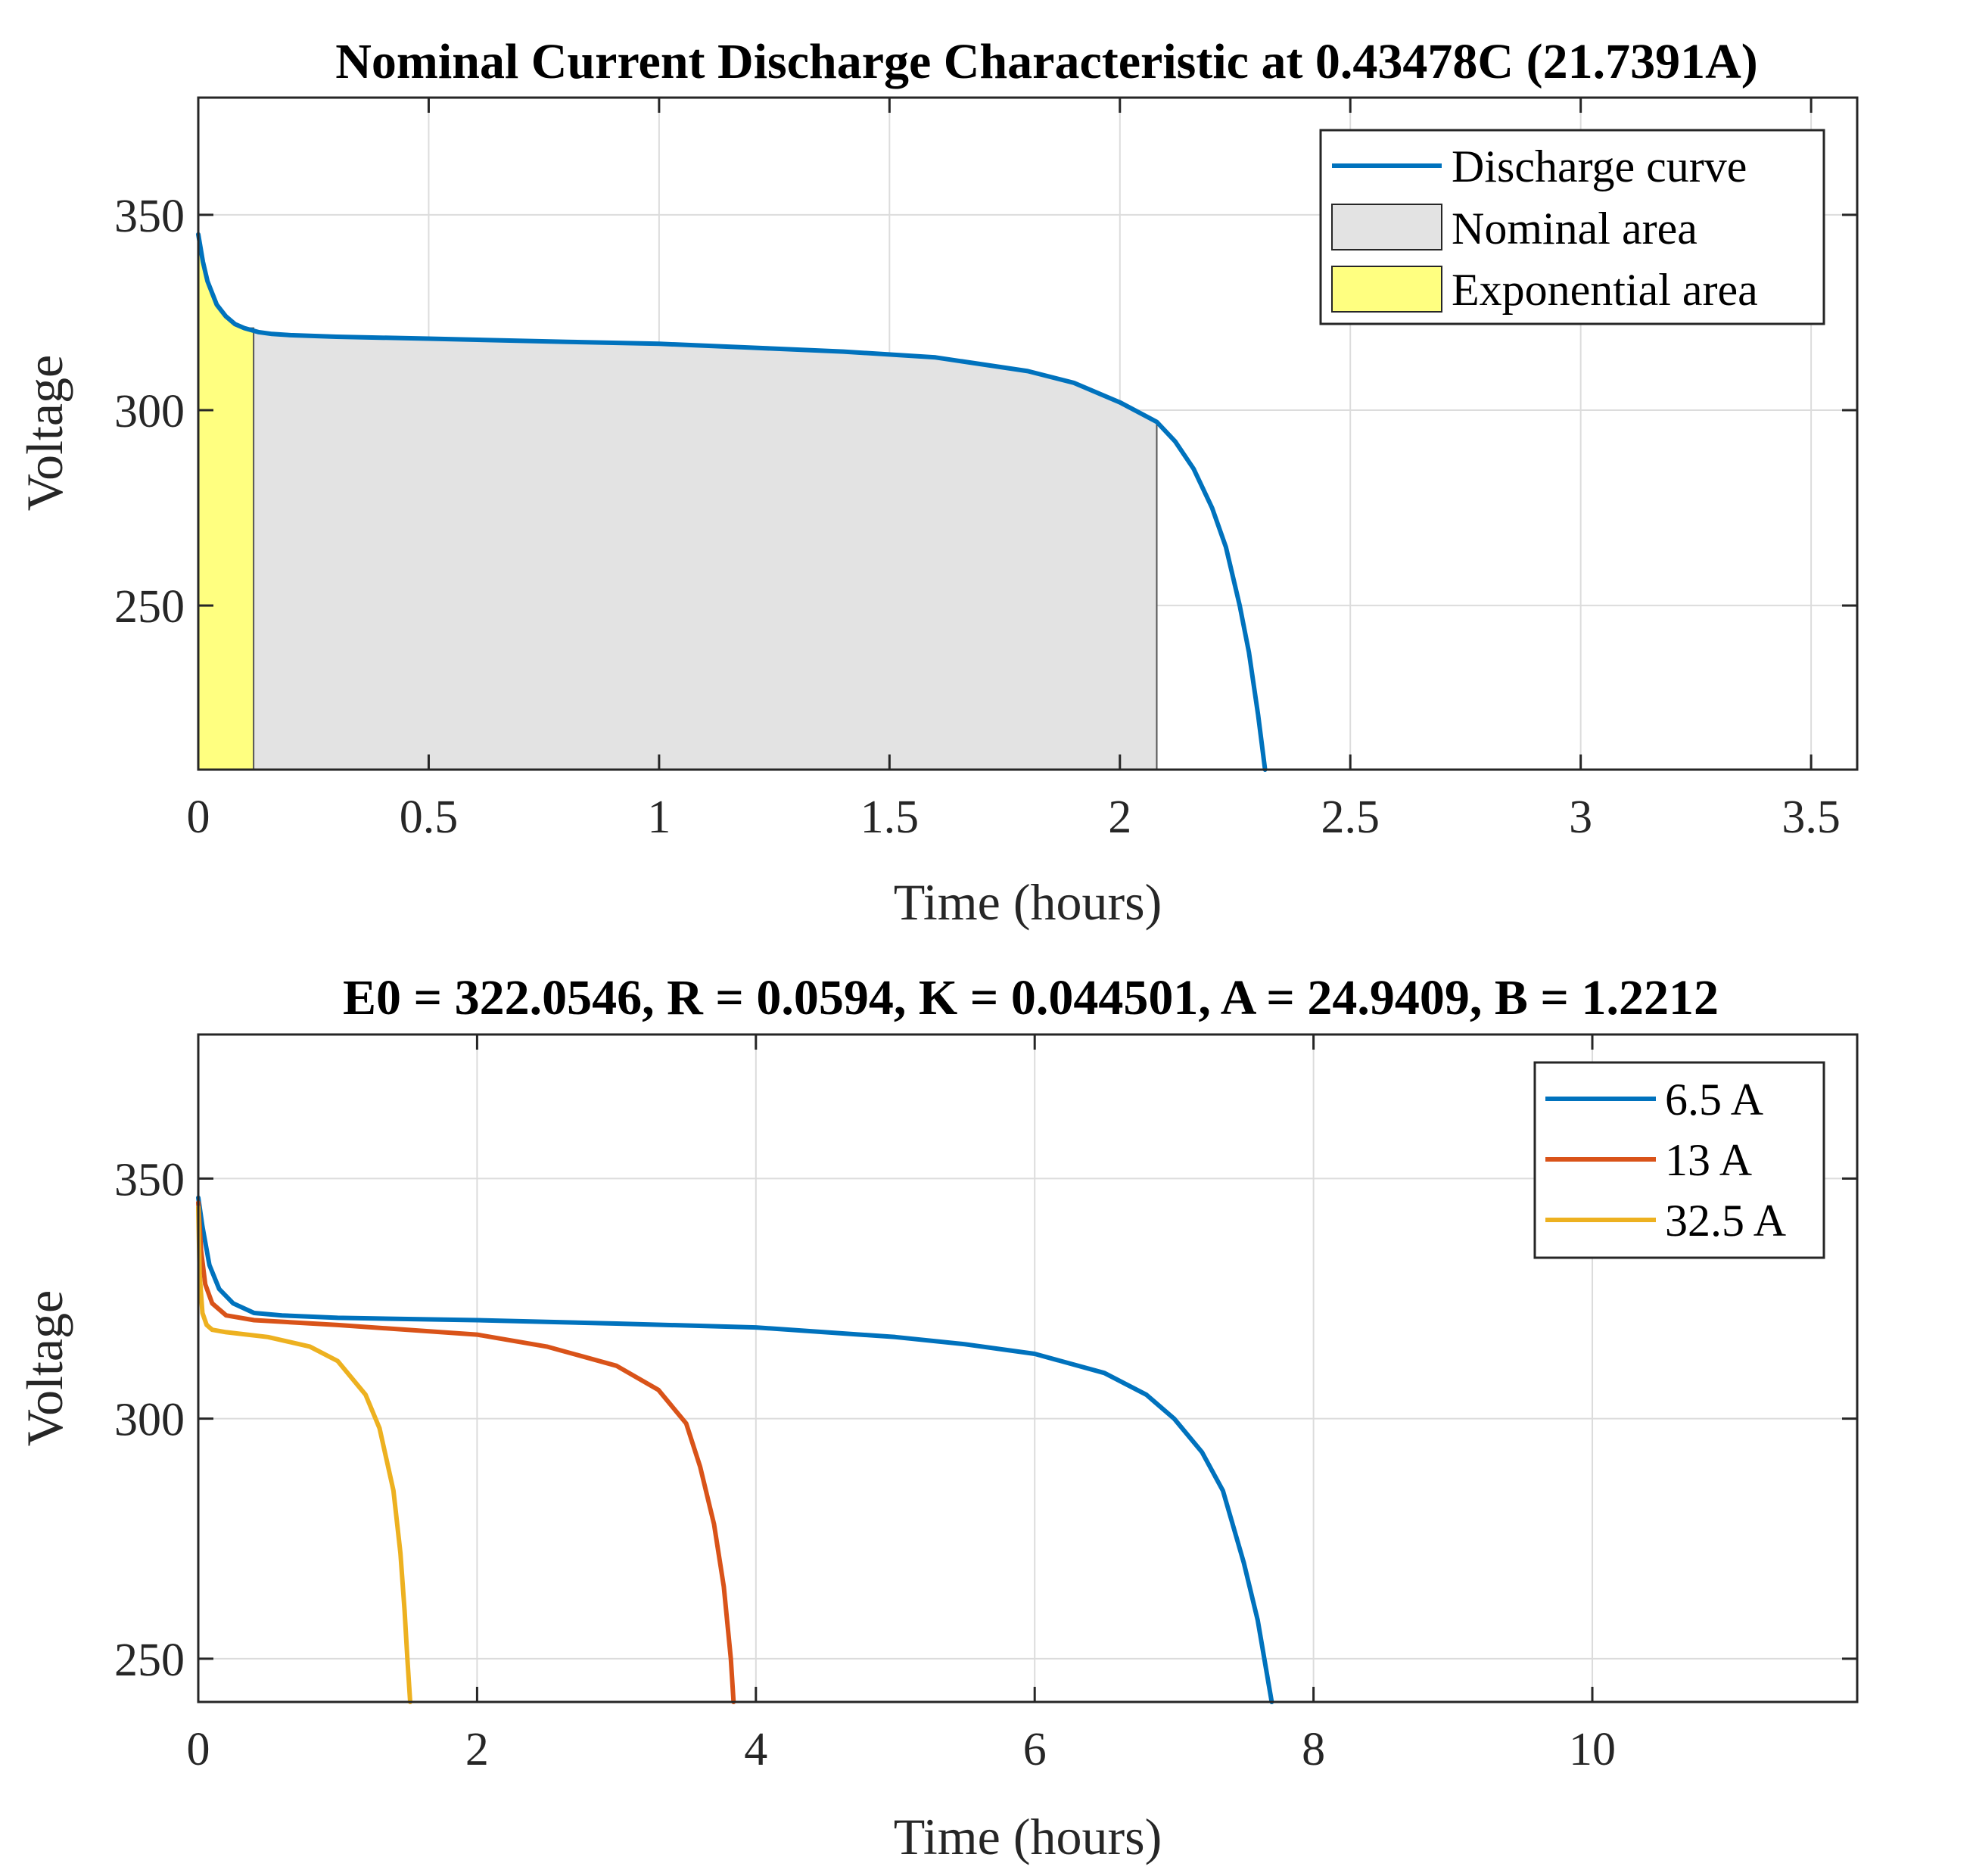 The height and width of the screenshot is (1876, 1976). I want to click on x-tick-label: 1.5, so click(890, 817).